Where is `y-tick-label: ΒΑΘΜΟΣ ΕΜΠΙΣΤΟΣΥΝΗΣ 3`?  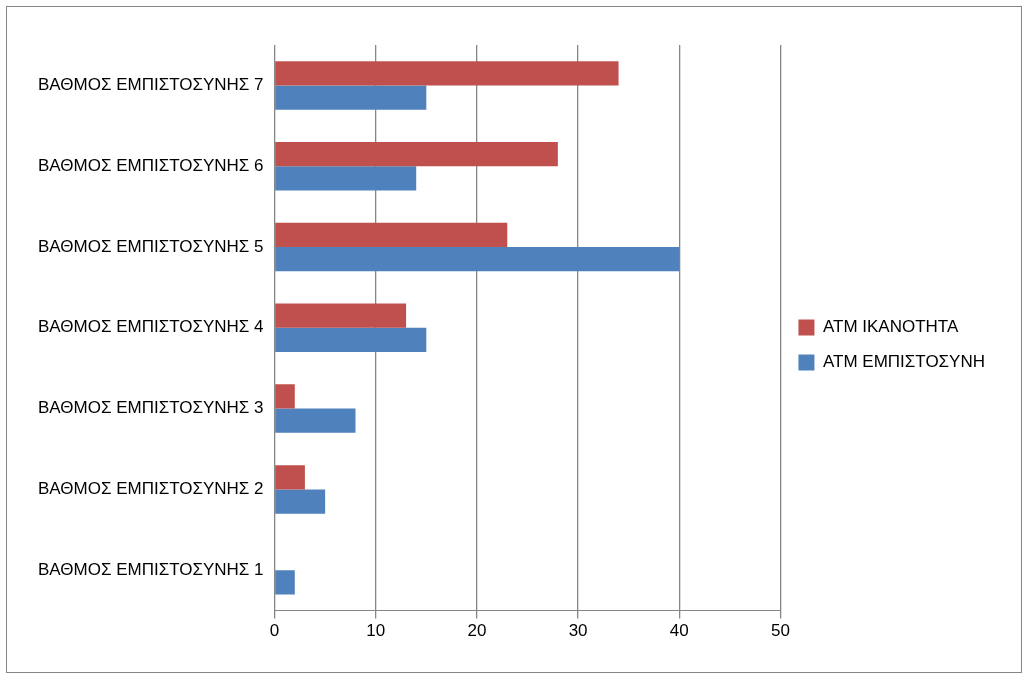 y-tick-label: ΒΑΘΜΟΣ ΕΜΠΙΣΤΟΣΥΝΗΣ 3 is located at coordinates (150, 408).